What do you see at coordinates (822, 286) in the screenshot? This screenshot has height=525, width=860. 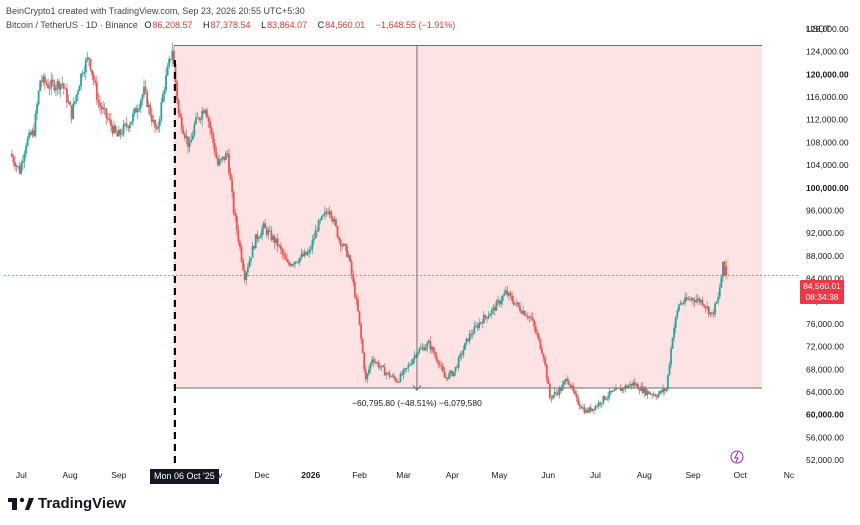 I see `last-price-value: 84,560.01` at bounding box center [822, 286].